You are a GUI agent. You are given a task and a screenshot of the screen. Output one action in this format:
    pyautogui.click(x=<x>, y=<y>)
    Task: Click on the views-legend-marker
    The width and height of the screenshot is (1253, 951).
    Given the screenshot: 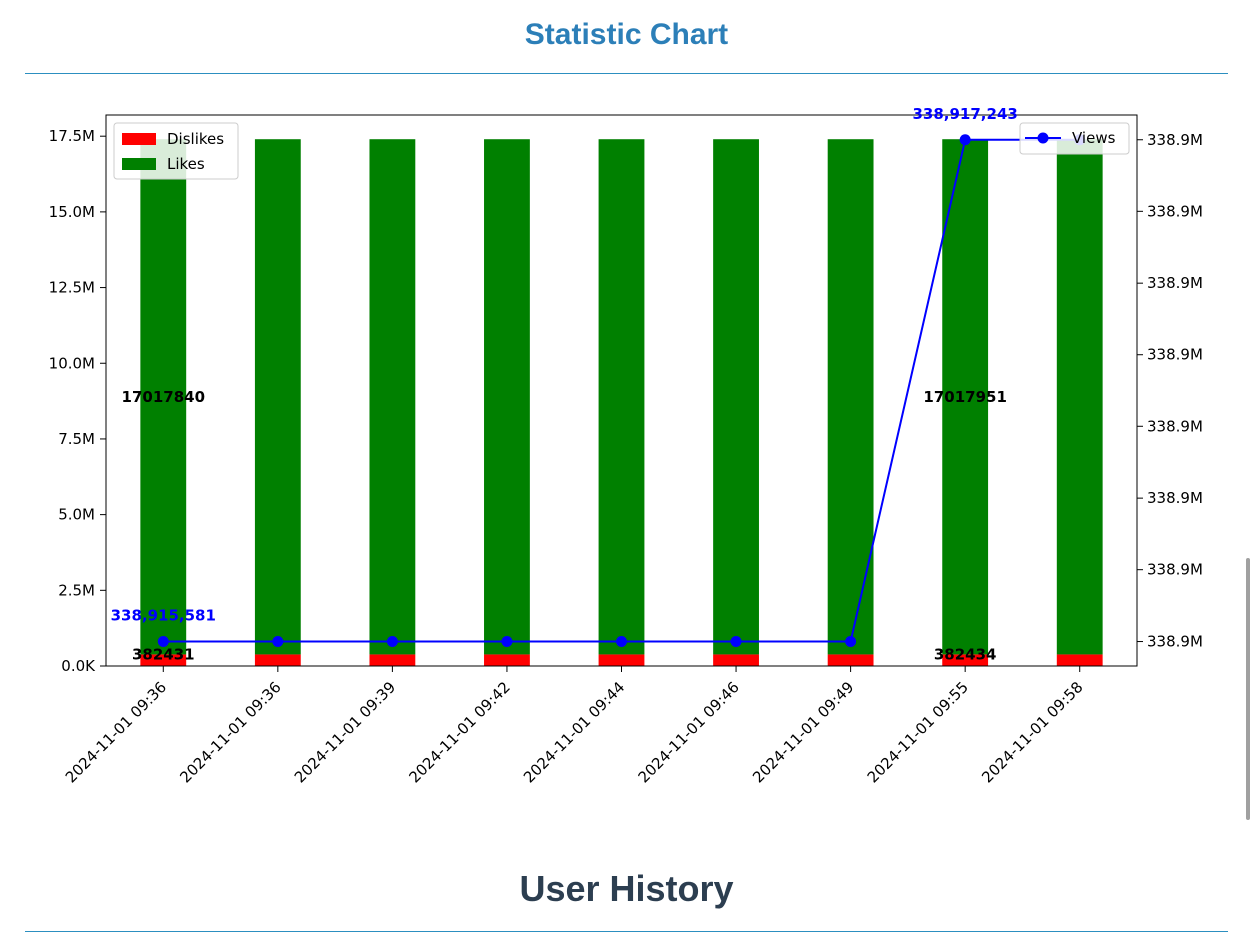 What is the action you would take?
    pyautogui.click(x=1043, y=138)
    